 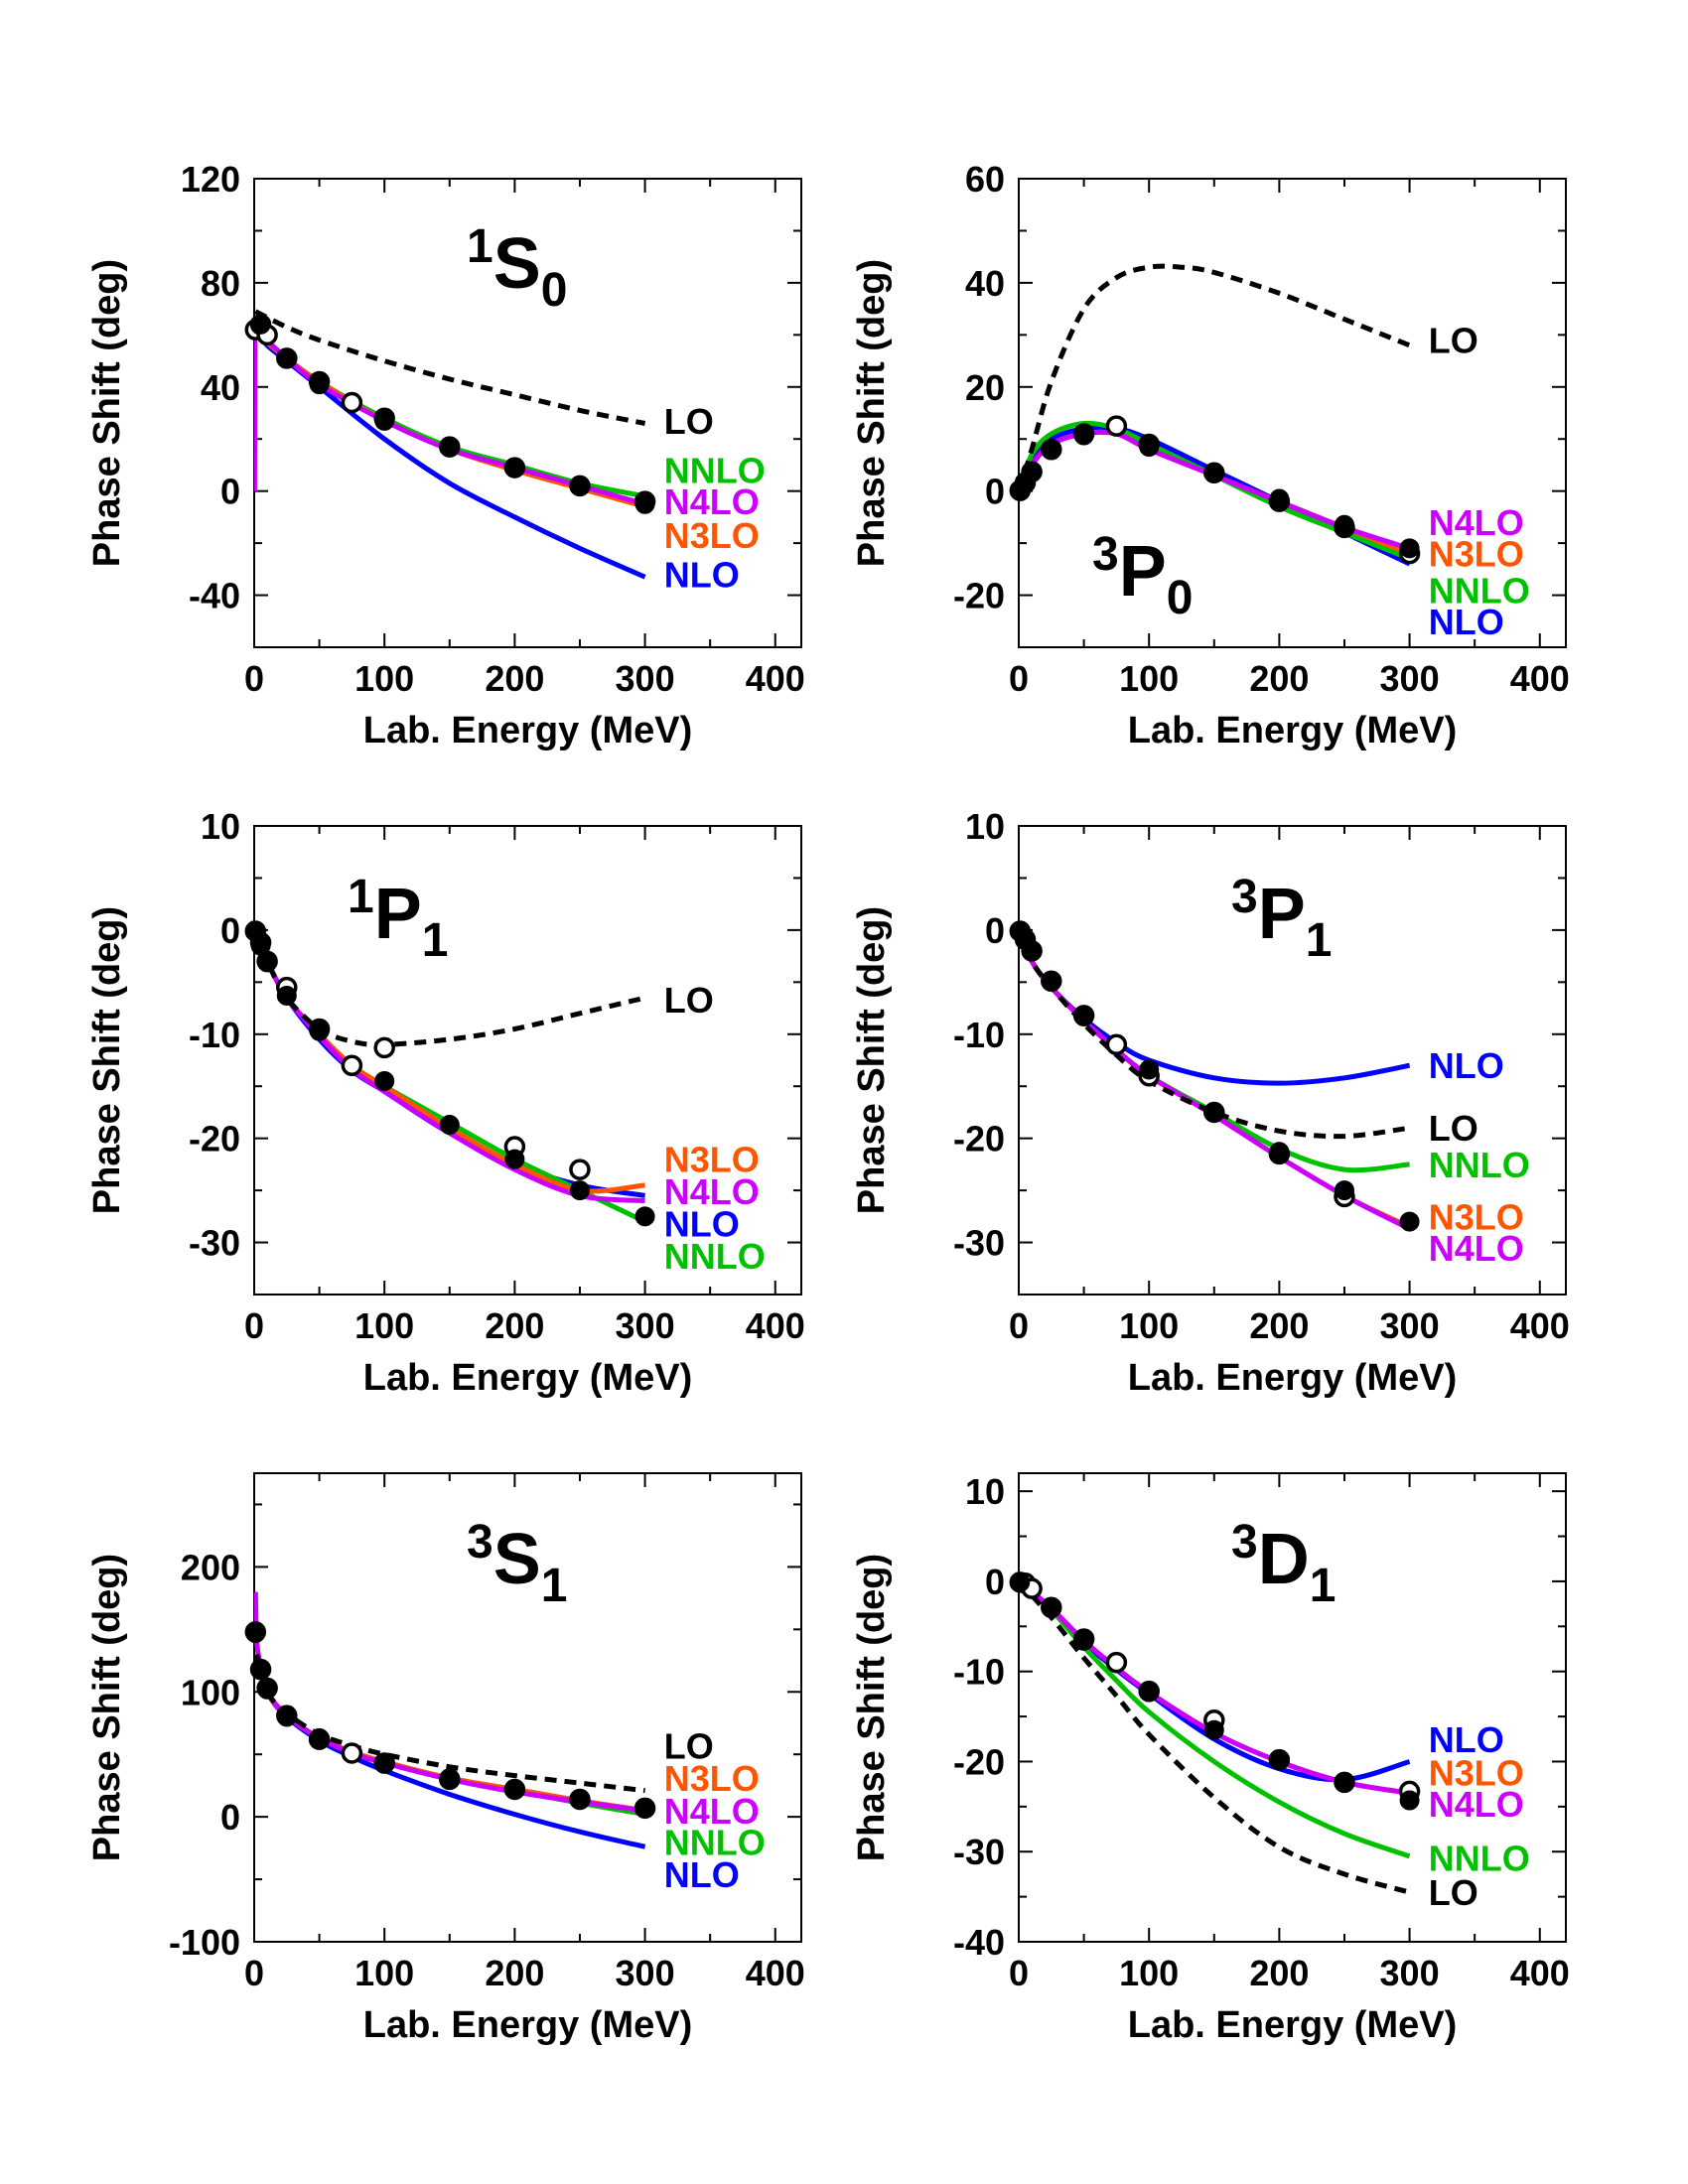 I want to click on partial-wave-label: 3S1, so click(x=517, y=1564).